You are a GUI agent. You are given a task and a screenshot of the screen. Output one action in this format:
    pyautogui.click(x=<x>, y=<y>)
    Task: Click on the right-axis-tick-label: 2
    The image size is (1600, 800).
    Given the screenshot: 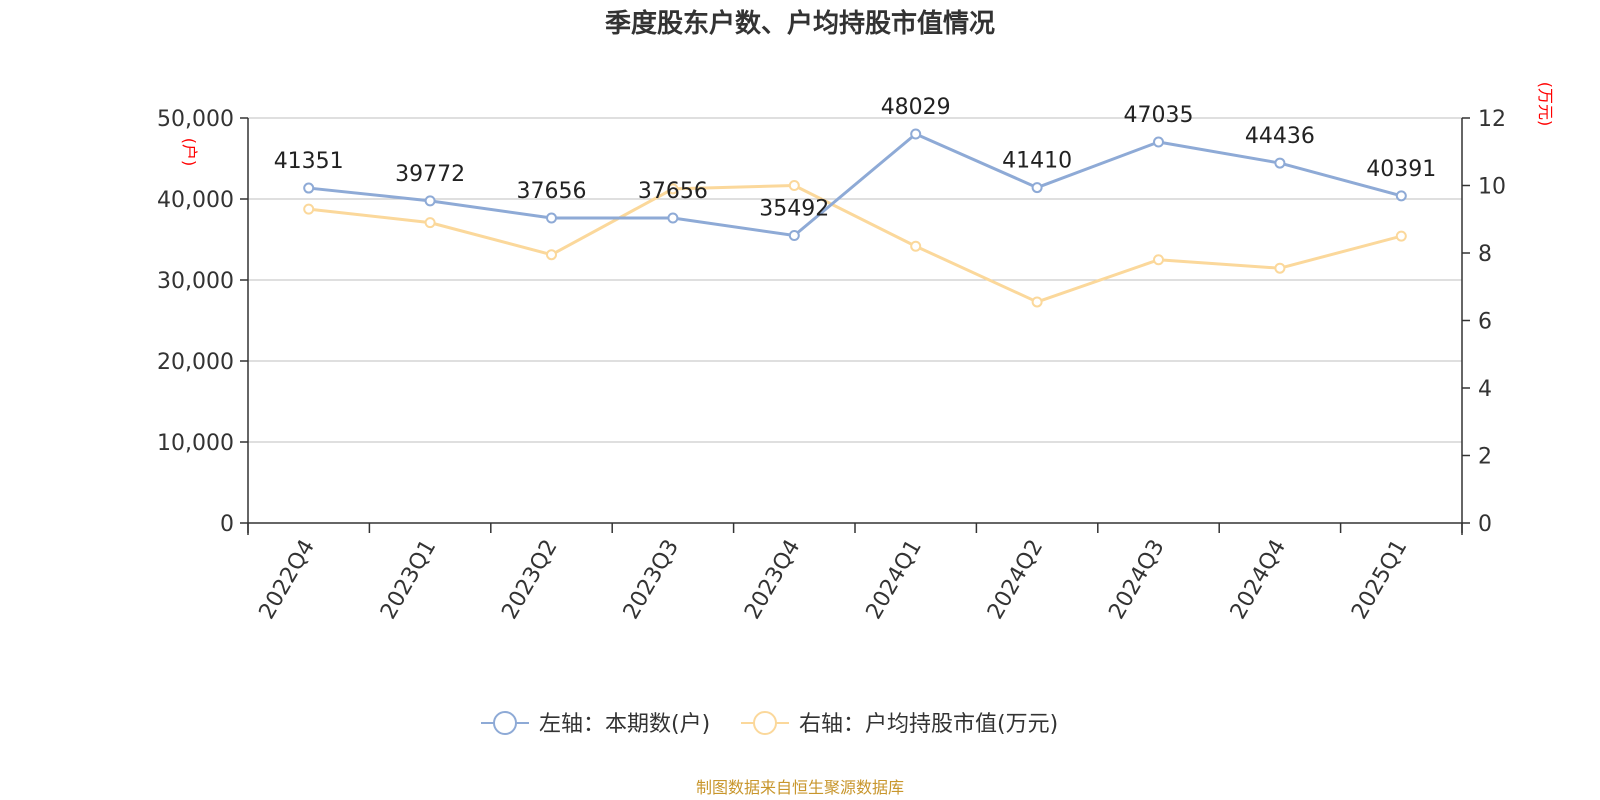 What is the action you would take?
    pyautogui.click(x=1485, y=457)
    